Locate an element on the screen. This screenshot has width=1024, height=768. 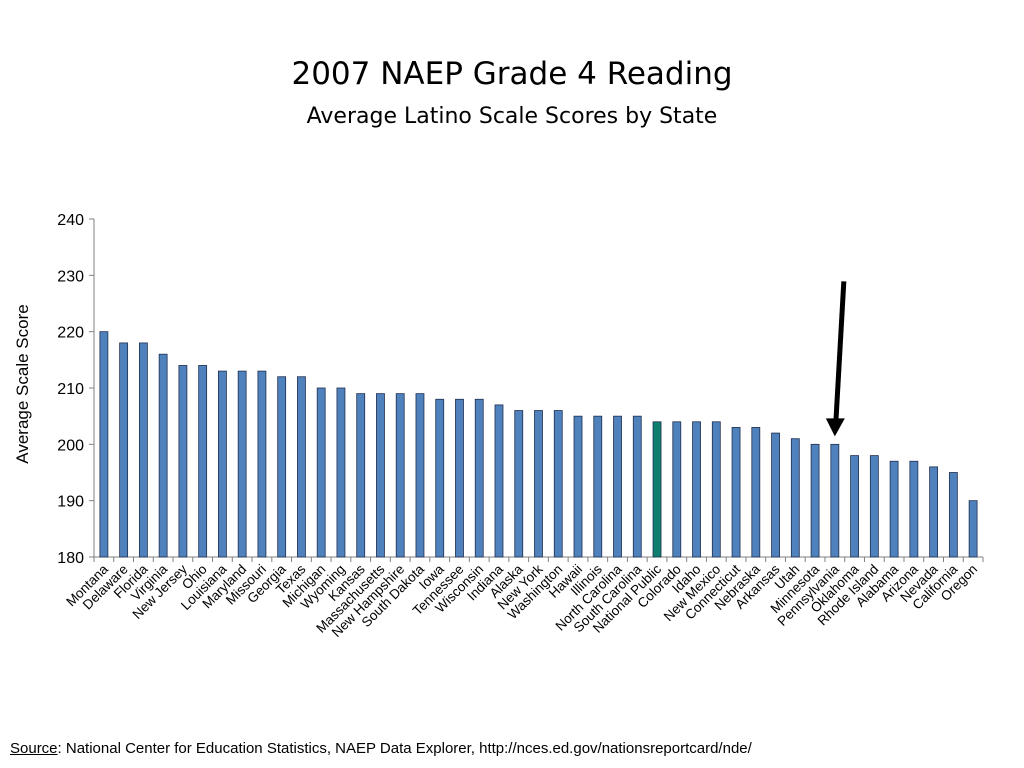
bar-minnesota is located at coordinates (815, 500).